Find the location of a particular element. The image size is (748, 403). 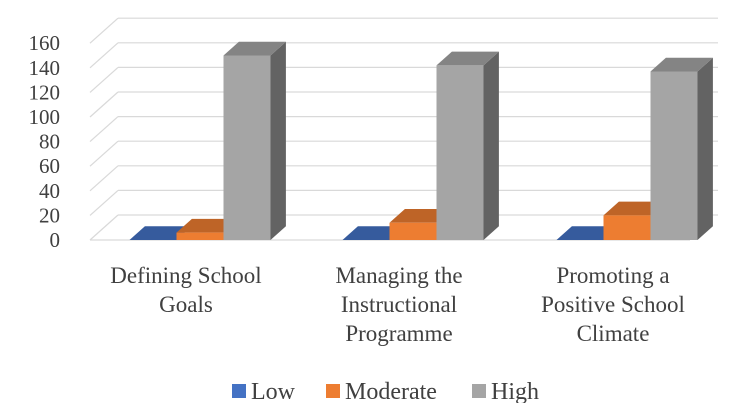

category-label: Instructional is located at coordinates (399, 304).